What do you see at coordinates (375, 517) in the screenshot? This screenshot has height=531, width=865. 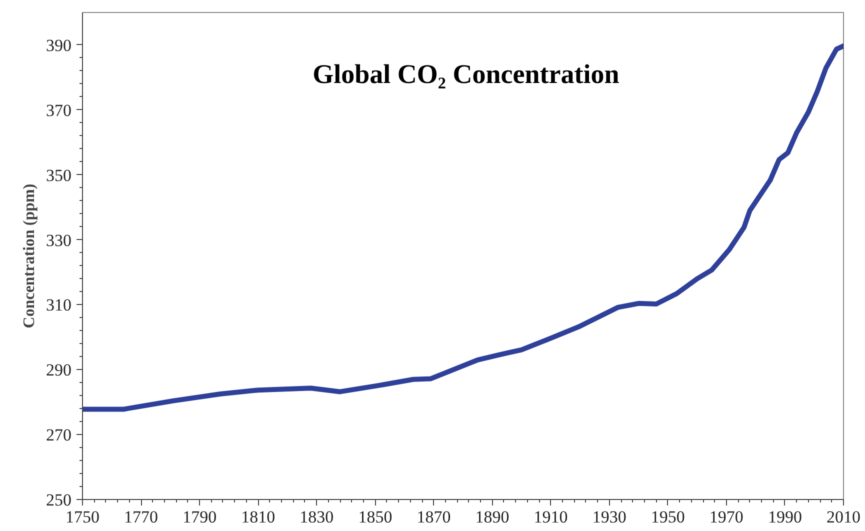 I see `x-tick-label: 1850` at bounding box center [375, 517].